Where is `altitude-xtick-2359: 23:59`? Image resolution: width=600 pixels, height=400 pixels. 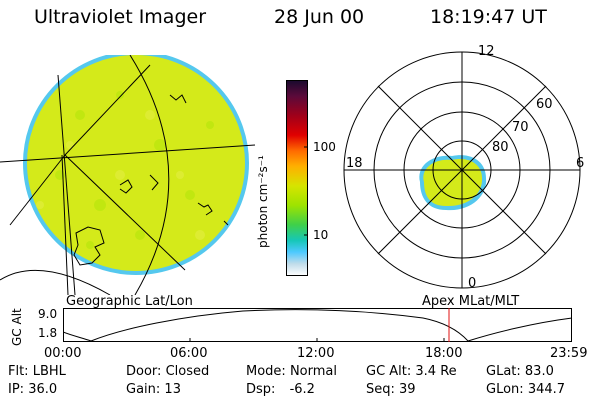
altitude-xtick-2359: 23:59 is located at coordinates (569, 353).